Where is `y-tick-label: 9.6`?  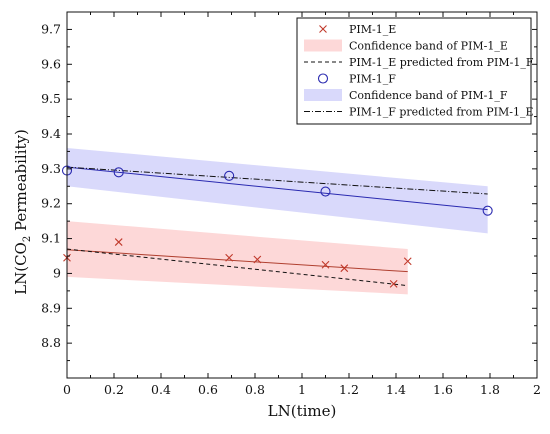
y-tick-label: 9.6 is located at coordinates (51, 63).